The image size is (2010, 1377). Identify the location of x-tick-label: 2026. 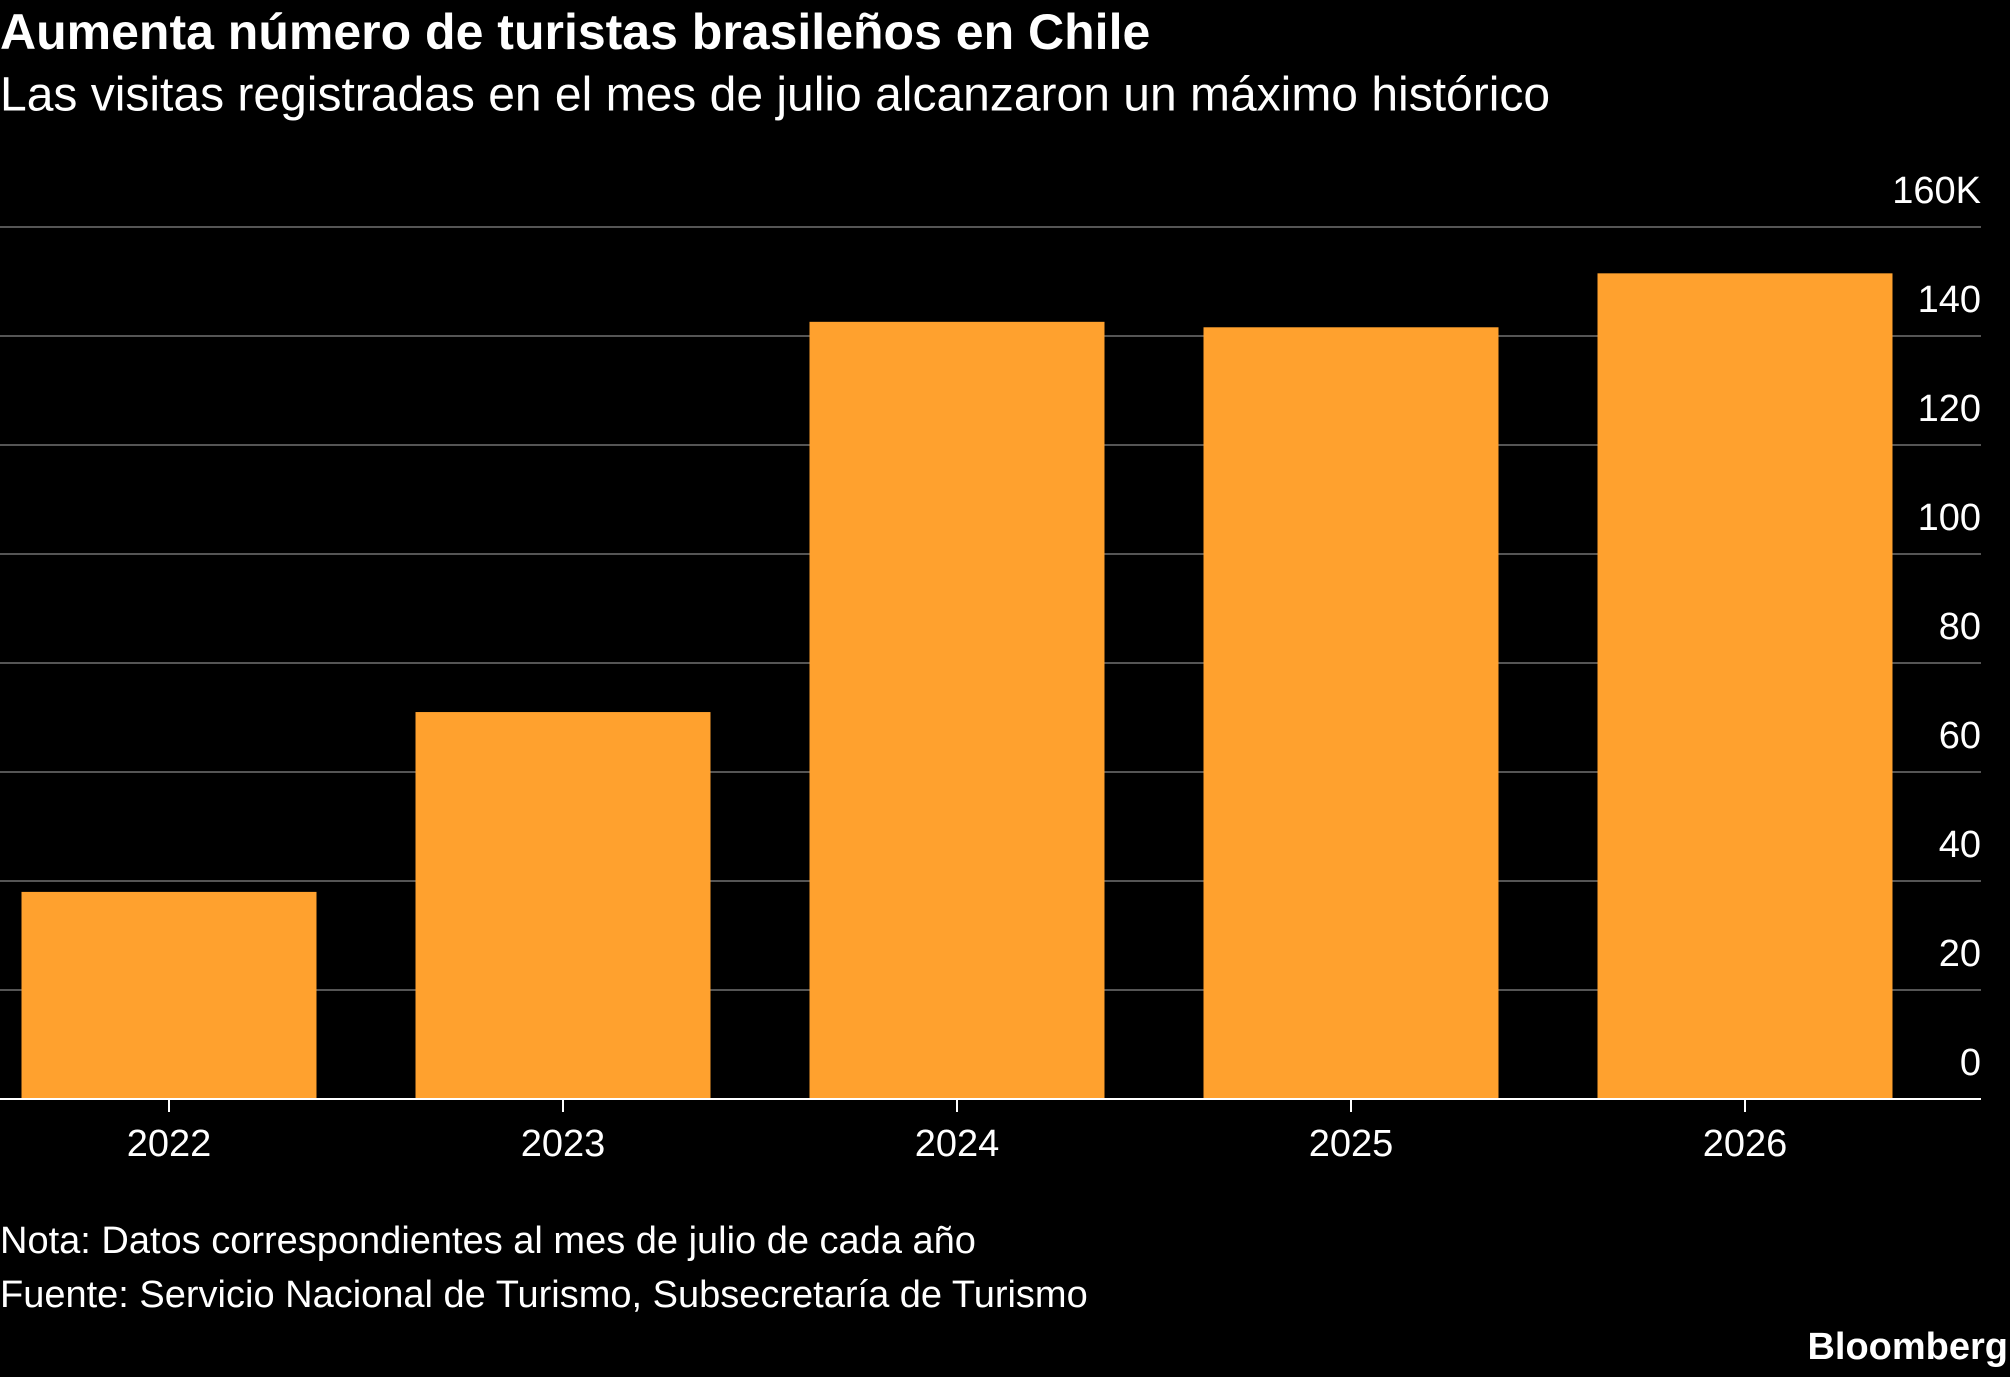
(1745, 1144).